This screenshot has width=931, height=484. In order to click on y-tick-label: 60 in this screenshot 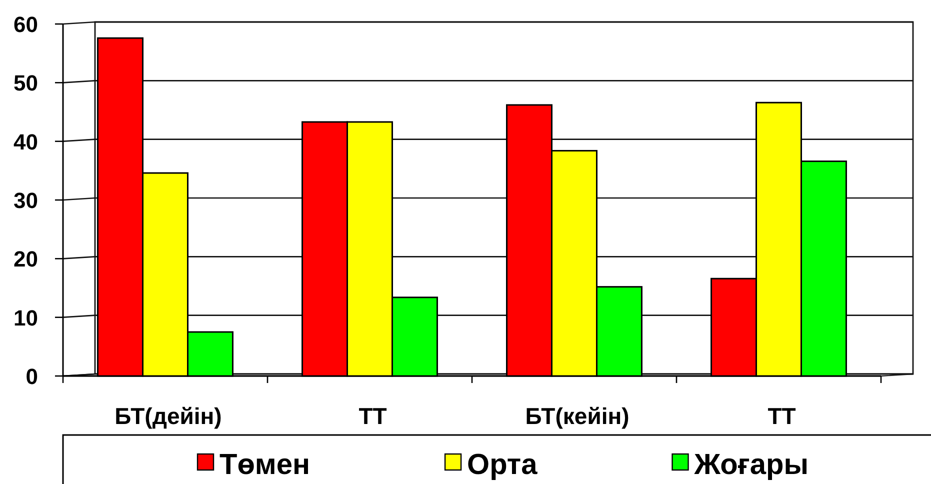, I will do `click(26, 24)`.